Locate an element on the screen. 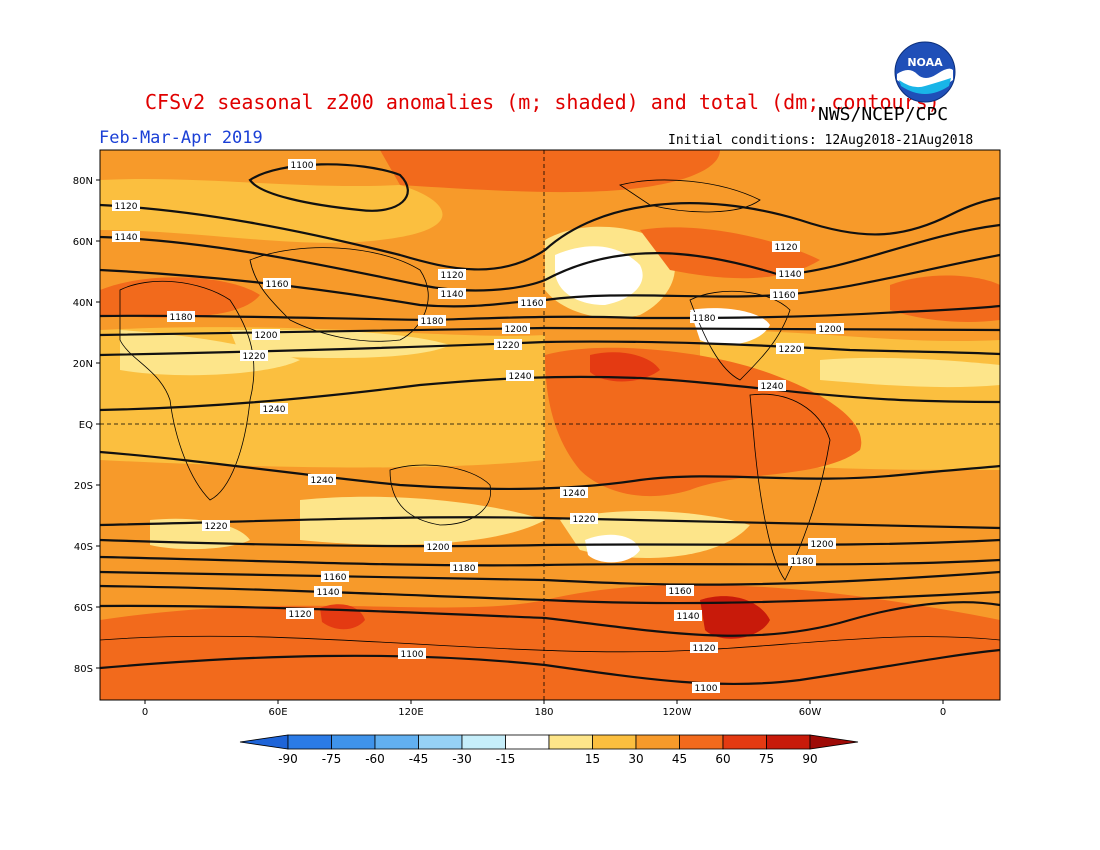 The image size is (1100, 850). contour-1120-north is located at coordinates (550, 233).